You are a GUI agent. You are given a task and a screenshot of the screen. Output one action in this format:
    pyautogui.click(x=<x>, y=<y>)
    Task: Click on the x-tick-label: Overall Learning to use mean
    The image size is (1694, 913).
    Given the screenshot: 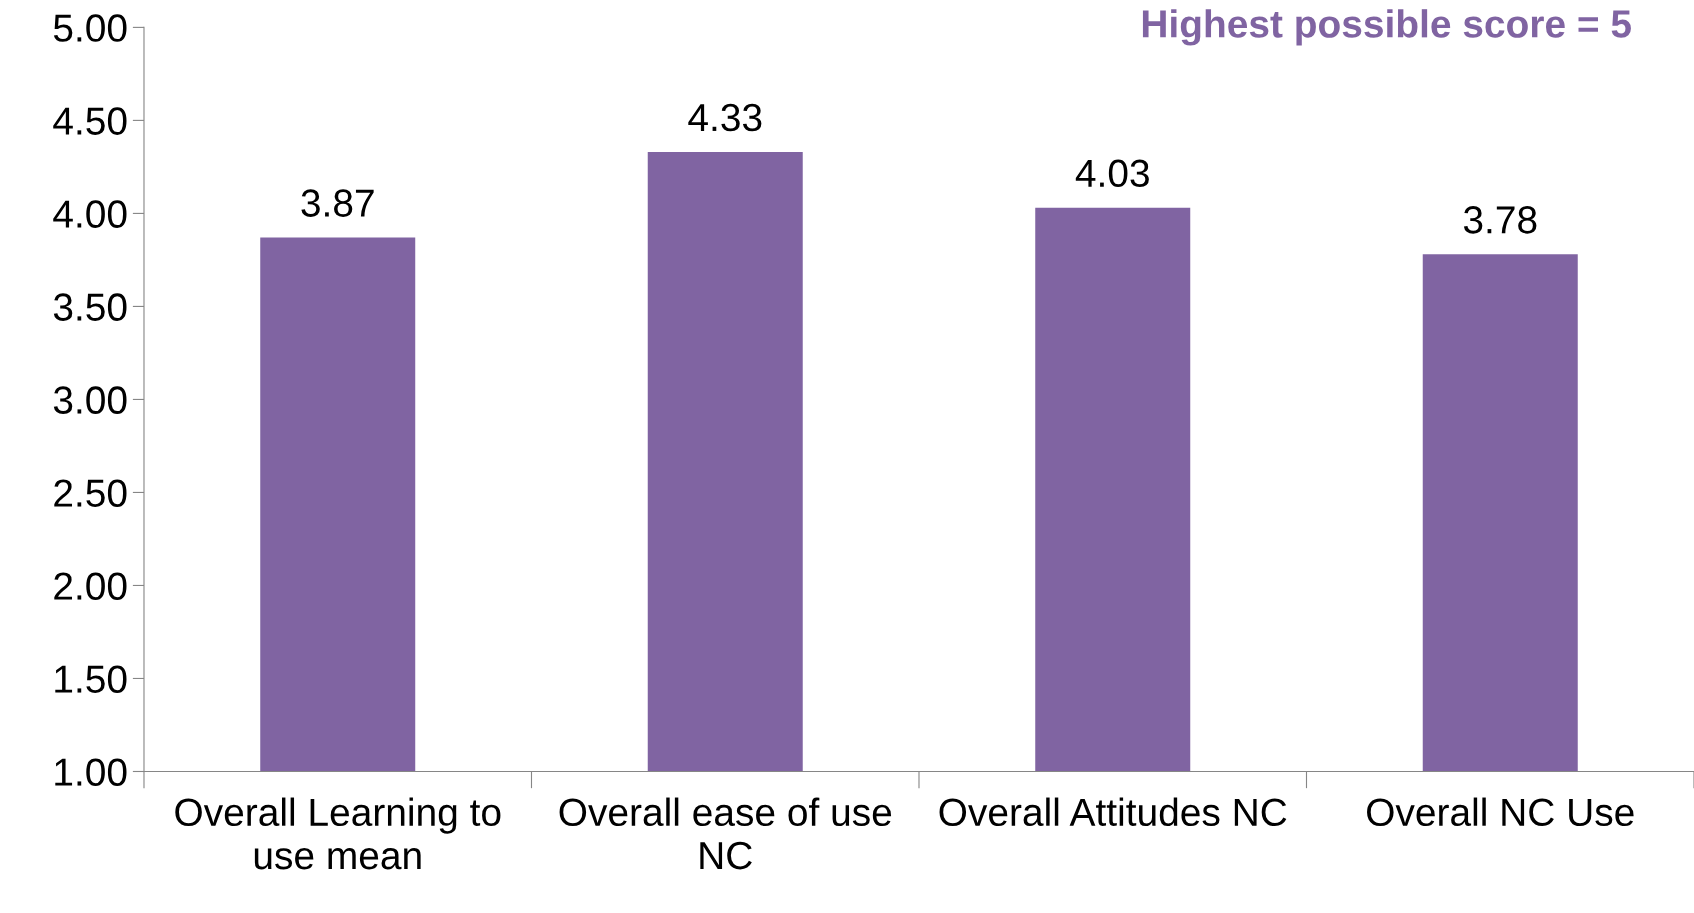 What is the action you would take?
    pyautogui.click(x=338, y=833)
    